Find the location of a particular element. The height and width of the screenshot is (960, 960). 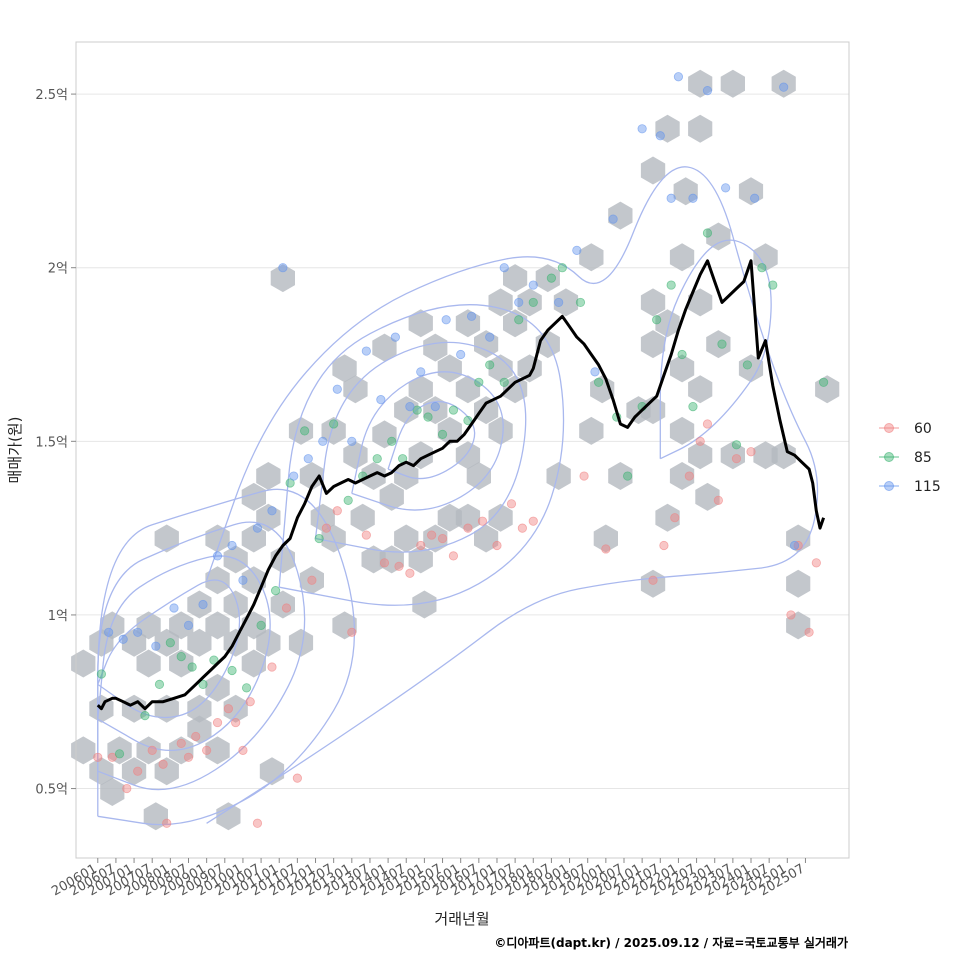

y-tick-label: 2억 is located at coordinates (58, 269).